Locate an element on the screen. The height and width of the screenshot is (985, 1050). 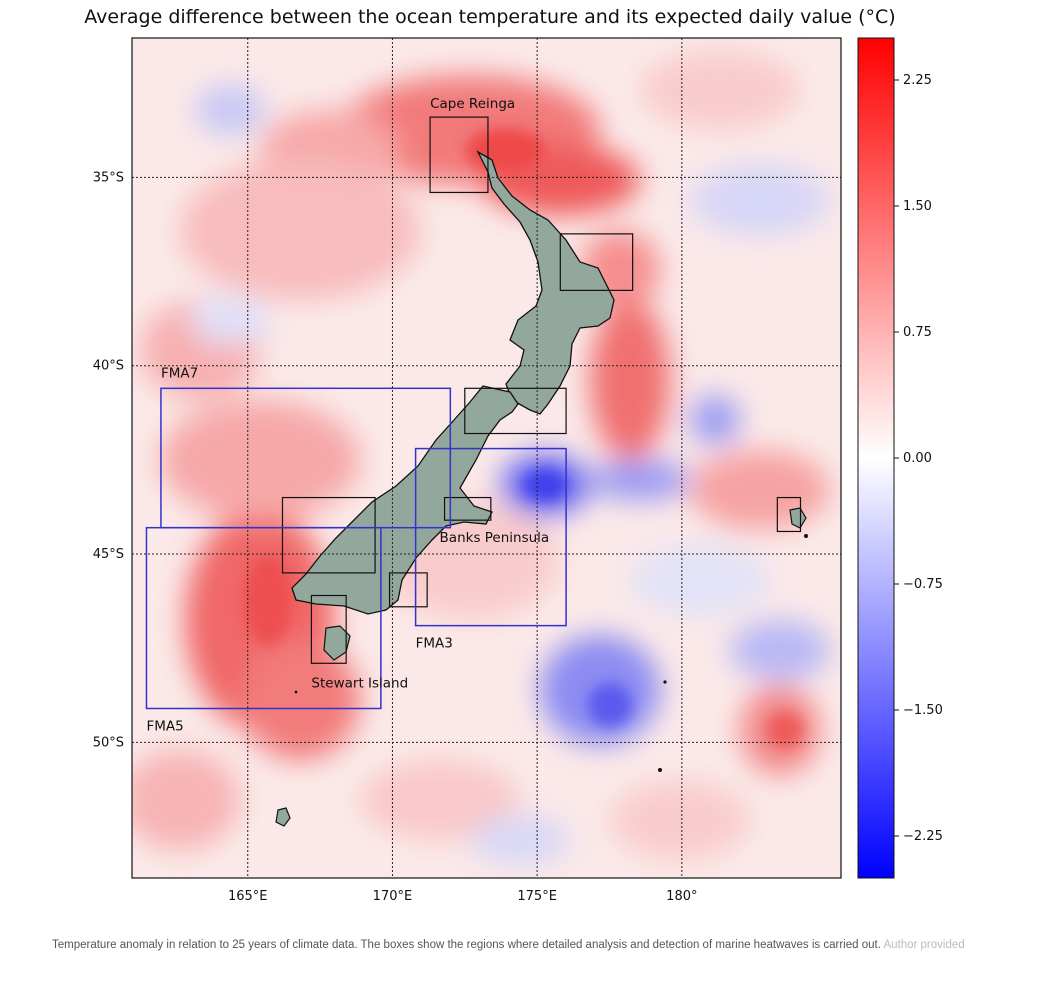
lon-tick-label: 170°E is located at coordinates (393, 896).